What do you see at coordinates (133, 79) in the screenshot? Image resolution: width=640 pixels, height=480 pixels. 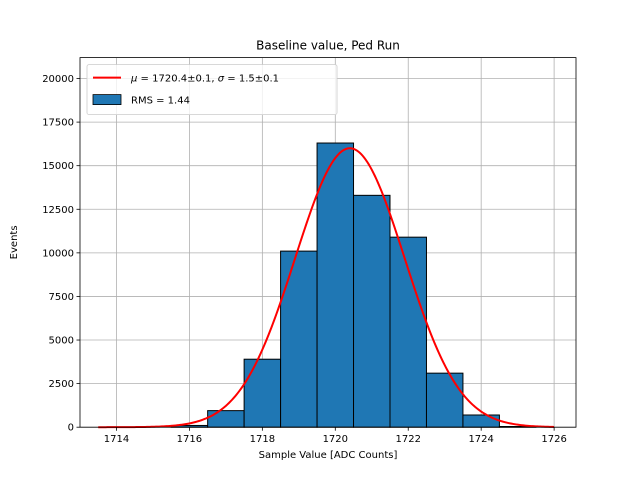 I see `legend-fit-mu: μ` at bounding box center [133, 79].